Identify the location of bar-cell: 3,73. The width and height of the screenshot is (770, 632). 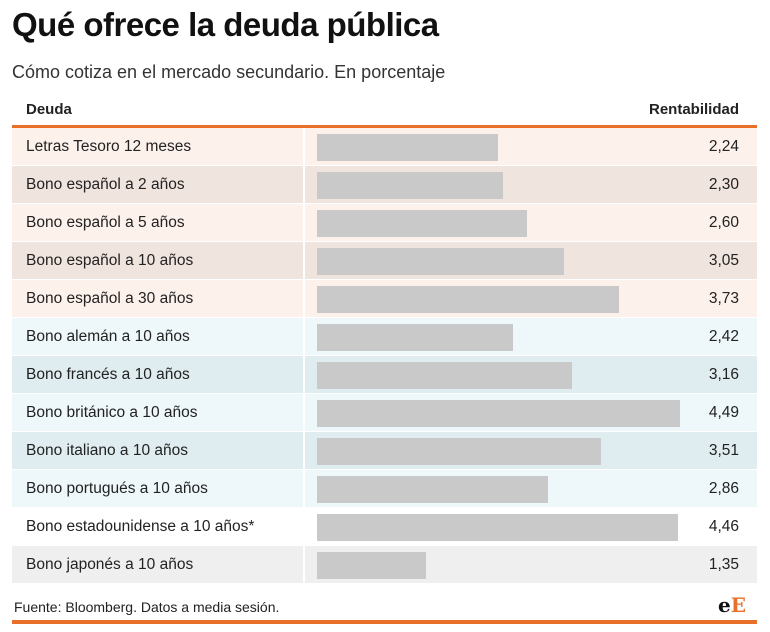
(531, 298).